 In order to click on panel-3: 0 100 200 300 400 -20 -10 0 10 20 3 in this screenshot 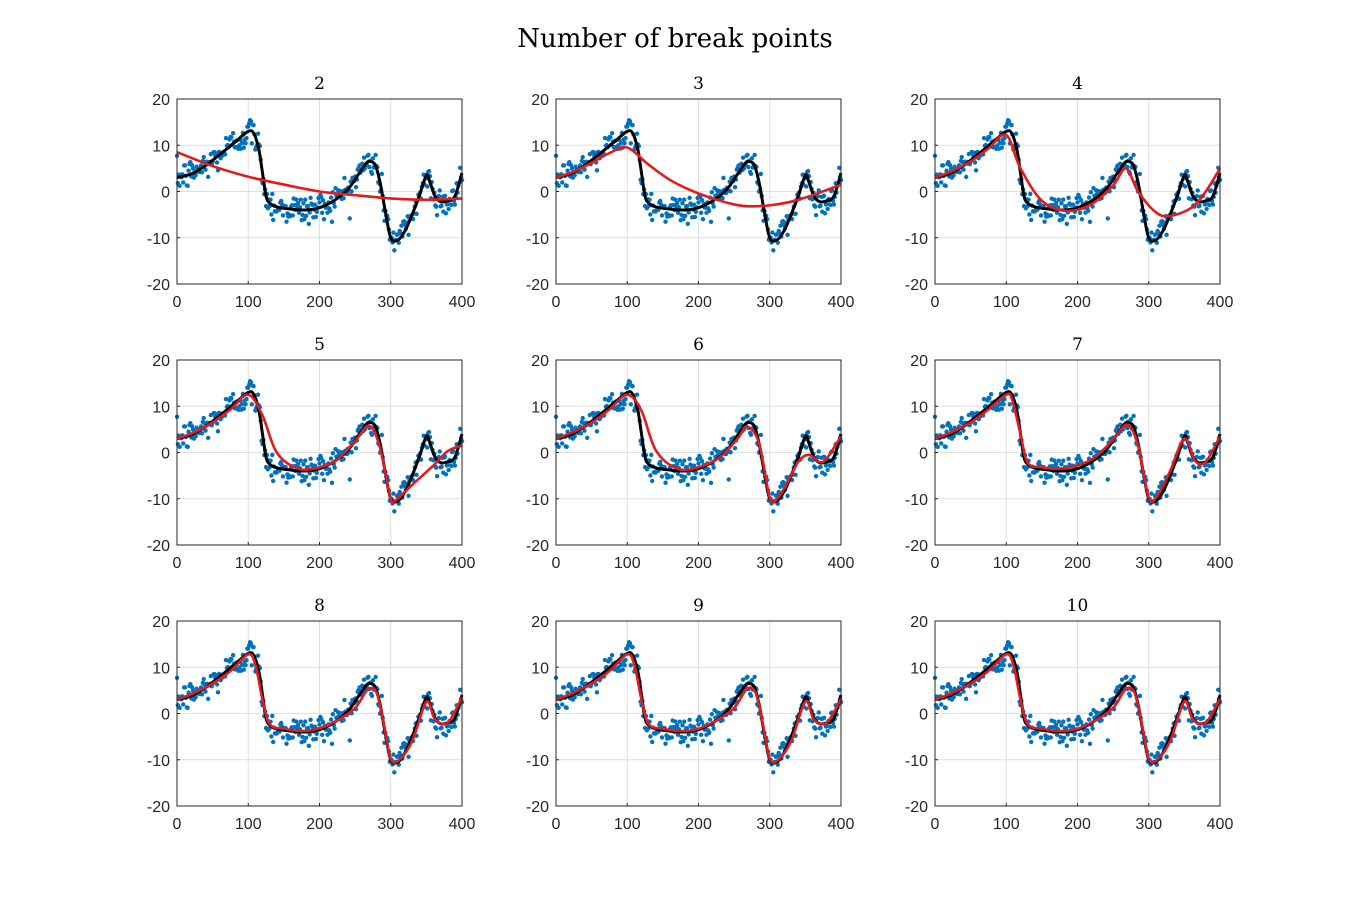, I will do `click(690, 192)`.